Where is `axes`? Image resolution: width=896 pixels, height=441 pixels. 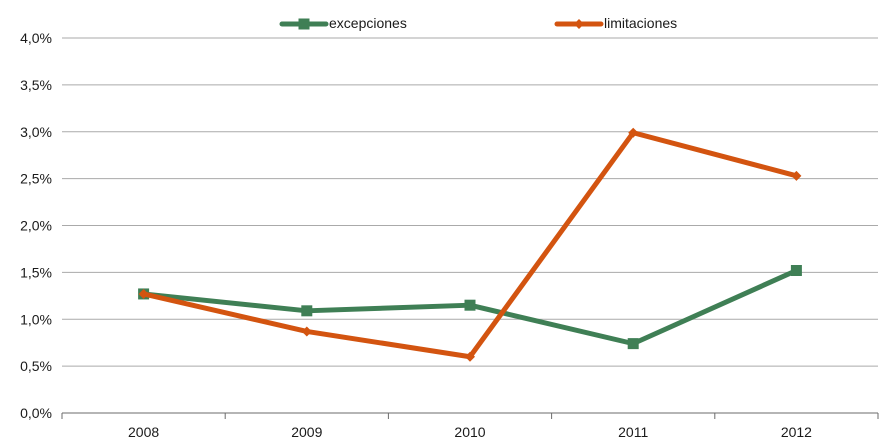 axes is located at coordinates (470, 415).